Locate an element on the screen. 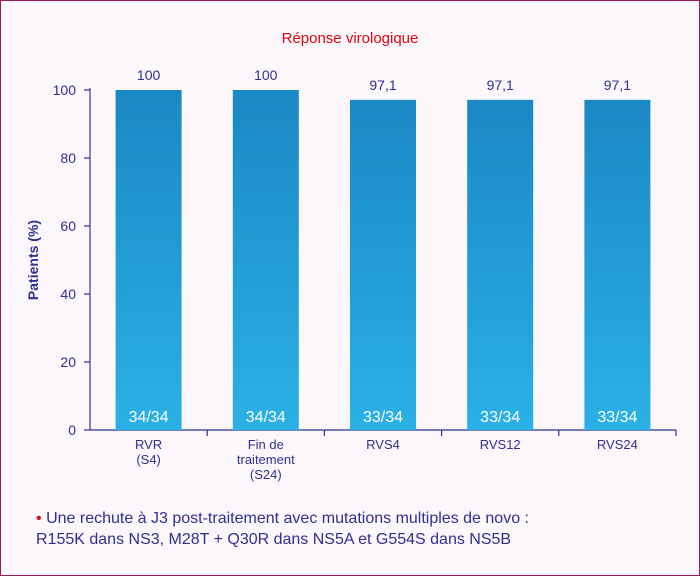 This screenshot has width=700, height=576. chart-title: Réponse virologique is located at coordinates (350, 38).